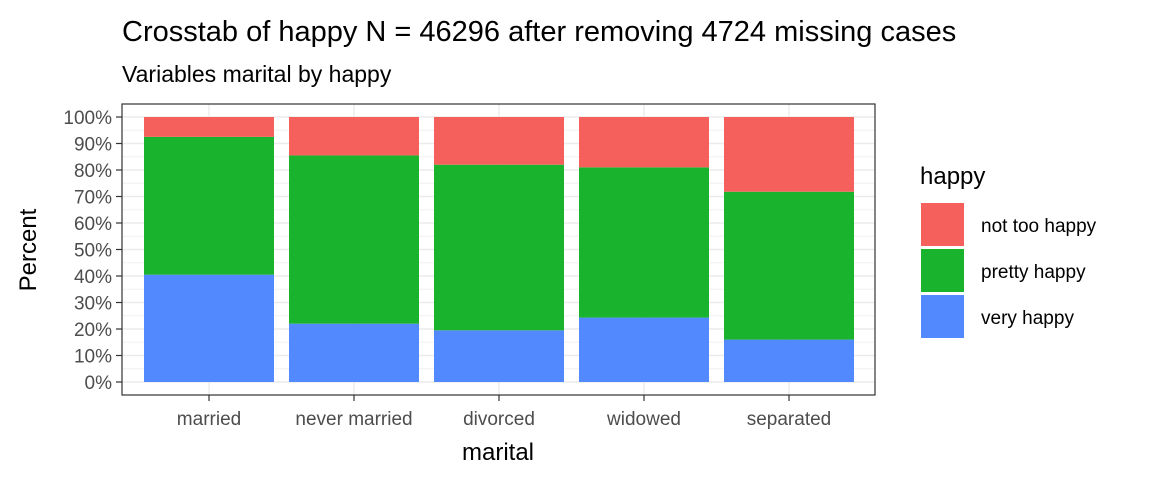 Image resolution: width=1152 pixels, height=480 pixels. I want to click on legend-items: not too happy pretty happy very happy, so click(1009, 270).